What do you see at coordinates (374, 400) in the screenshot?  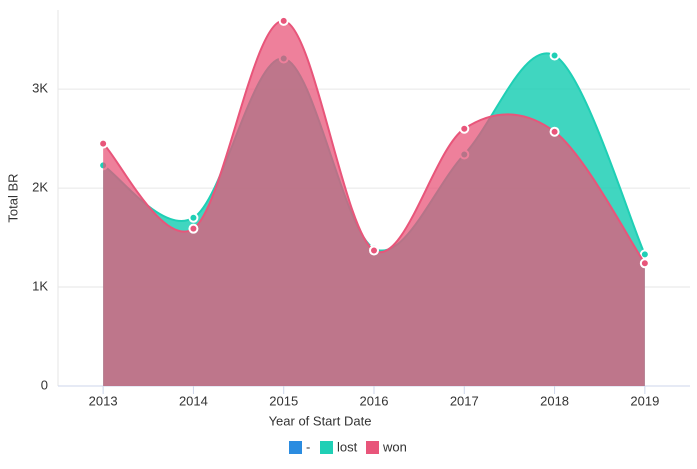 I see `x-tick-label: 2016` at bounding box center [374, 400].